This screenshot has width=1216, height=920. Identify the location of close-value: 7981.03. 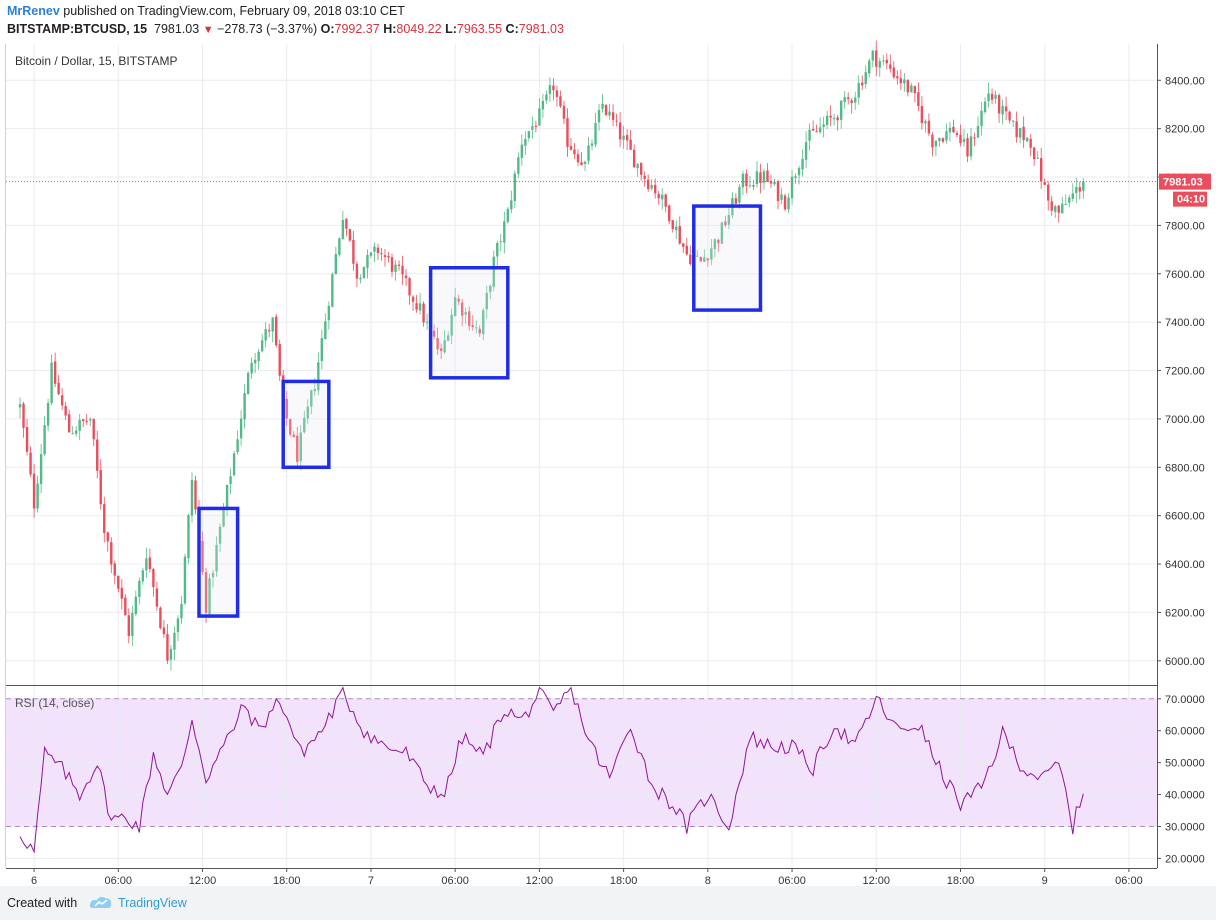
(541, 29).